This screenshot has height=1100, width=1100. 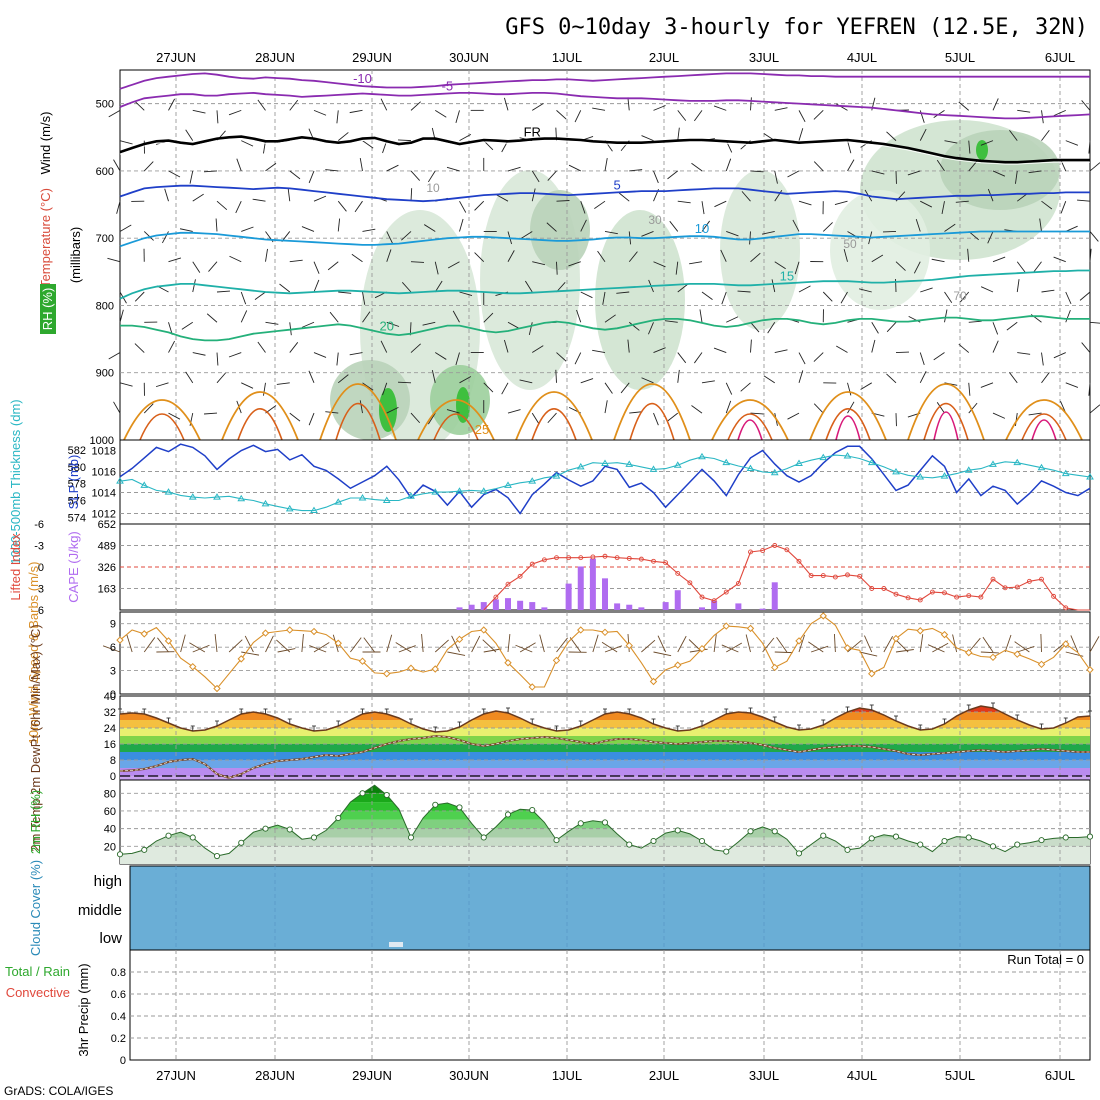 What do you see at coordinates (617, 184) in the screenshot?
I see `isotherm-label-5: 5` at bounding box center [617, 184].